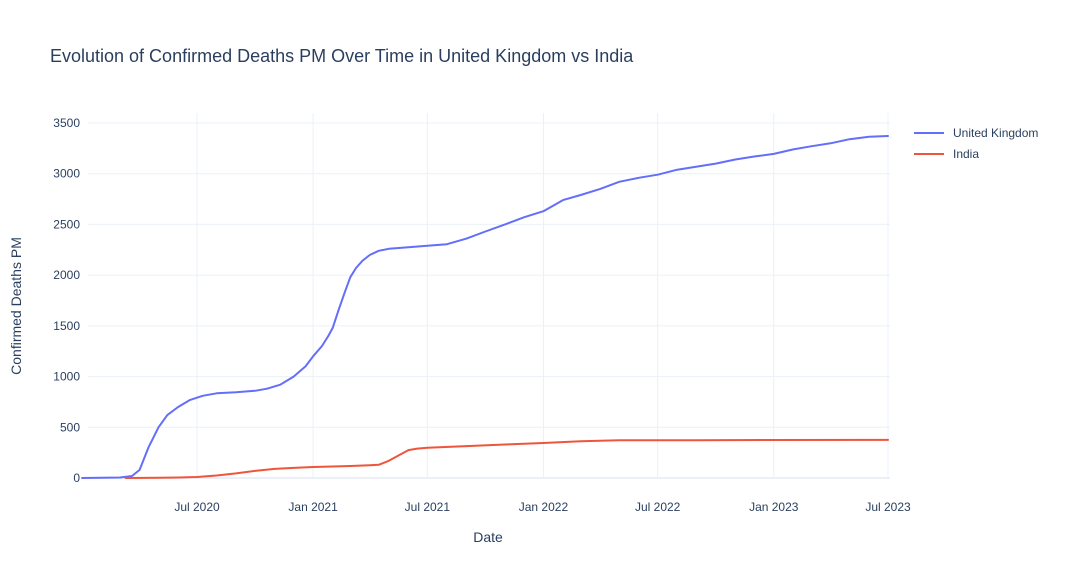  Describe the element at coordinates (488, 537) in the screenshot. I see `x-axis-title: Date` at that location.